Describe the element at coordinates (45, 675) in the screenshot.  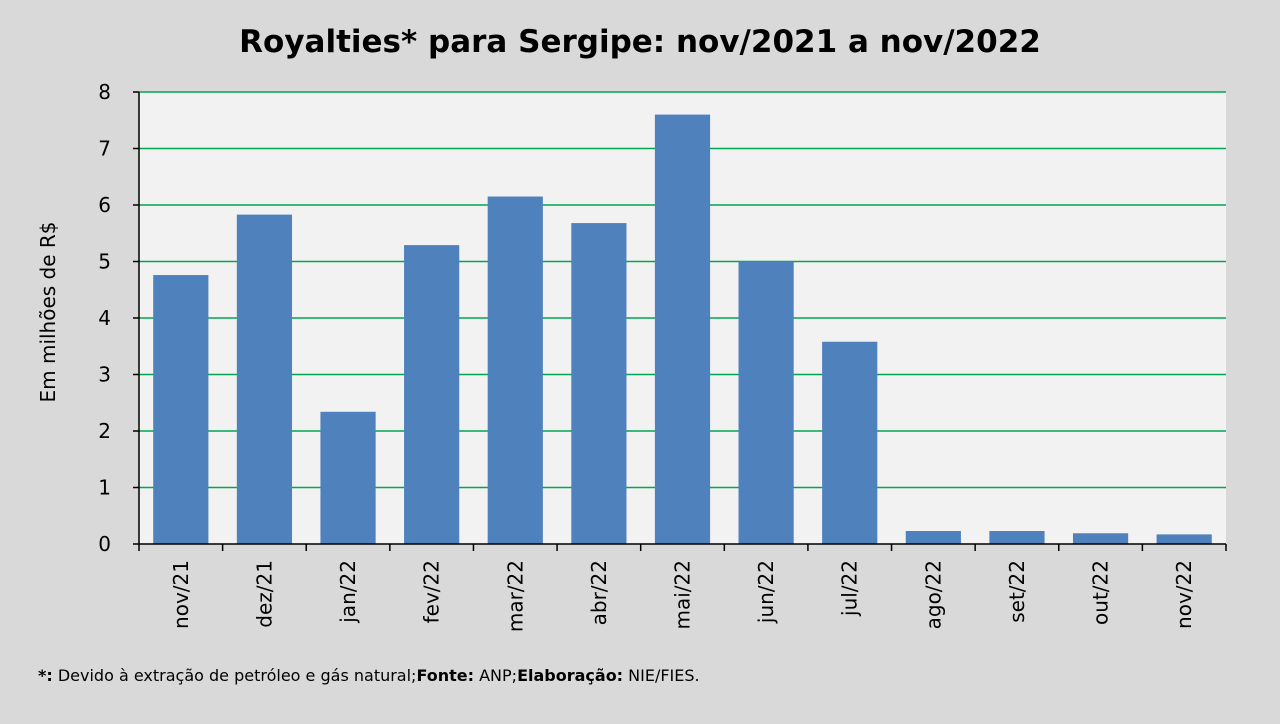
I see `footnote-marker: *:` at that location.